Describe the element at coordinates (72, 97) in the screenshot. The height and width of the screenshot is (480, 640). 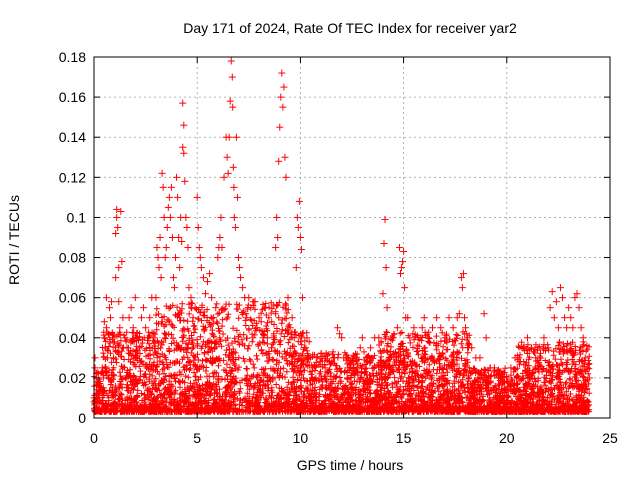
I see `y-tick-label: 0.16` at that location.